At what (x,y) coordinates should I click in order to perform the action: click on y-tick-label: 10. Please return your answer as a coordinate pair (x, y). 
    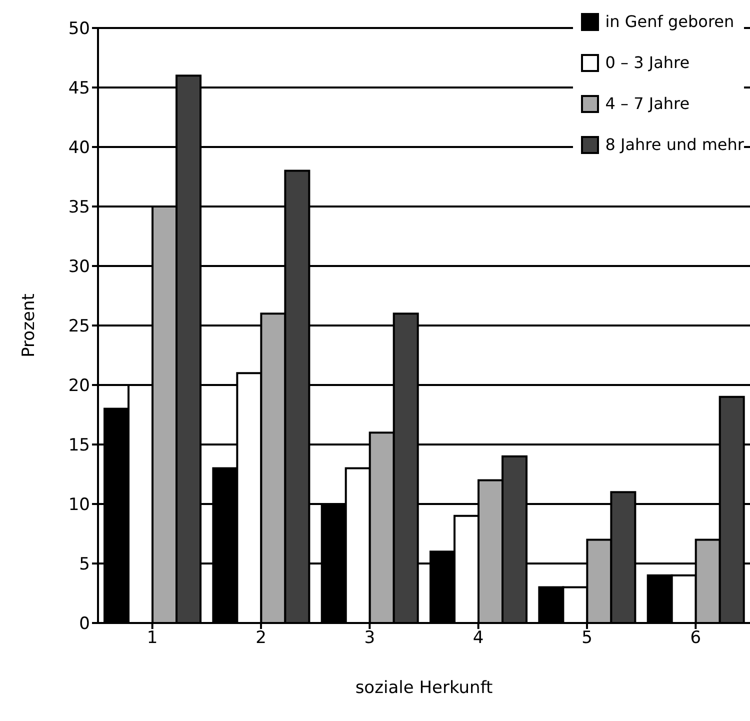
    Looking at the image, I should click on (79, 505).